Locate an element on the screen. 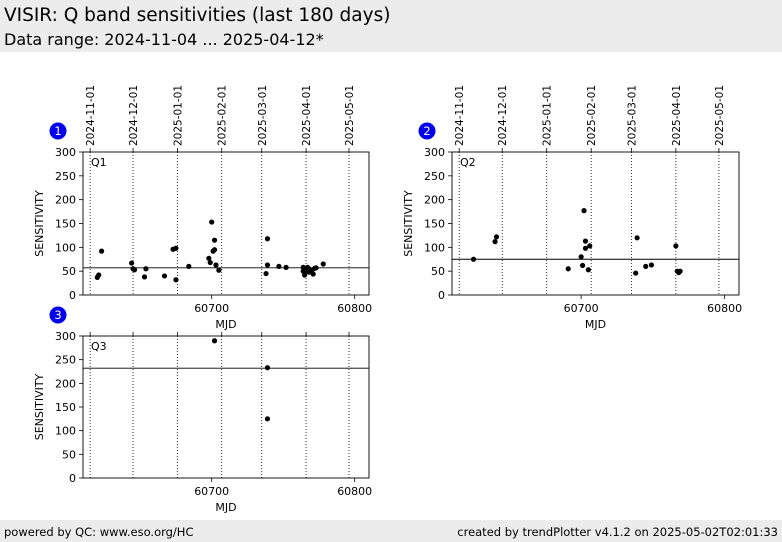  panel-number: 3 is located at coordinates (57, 315).